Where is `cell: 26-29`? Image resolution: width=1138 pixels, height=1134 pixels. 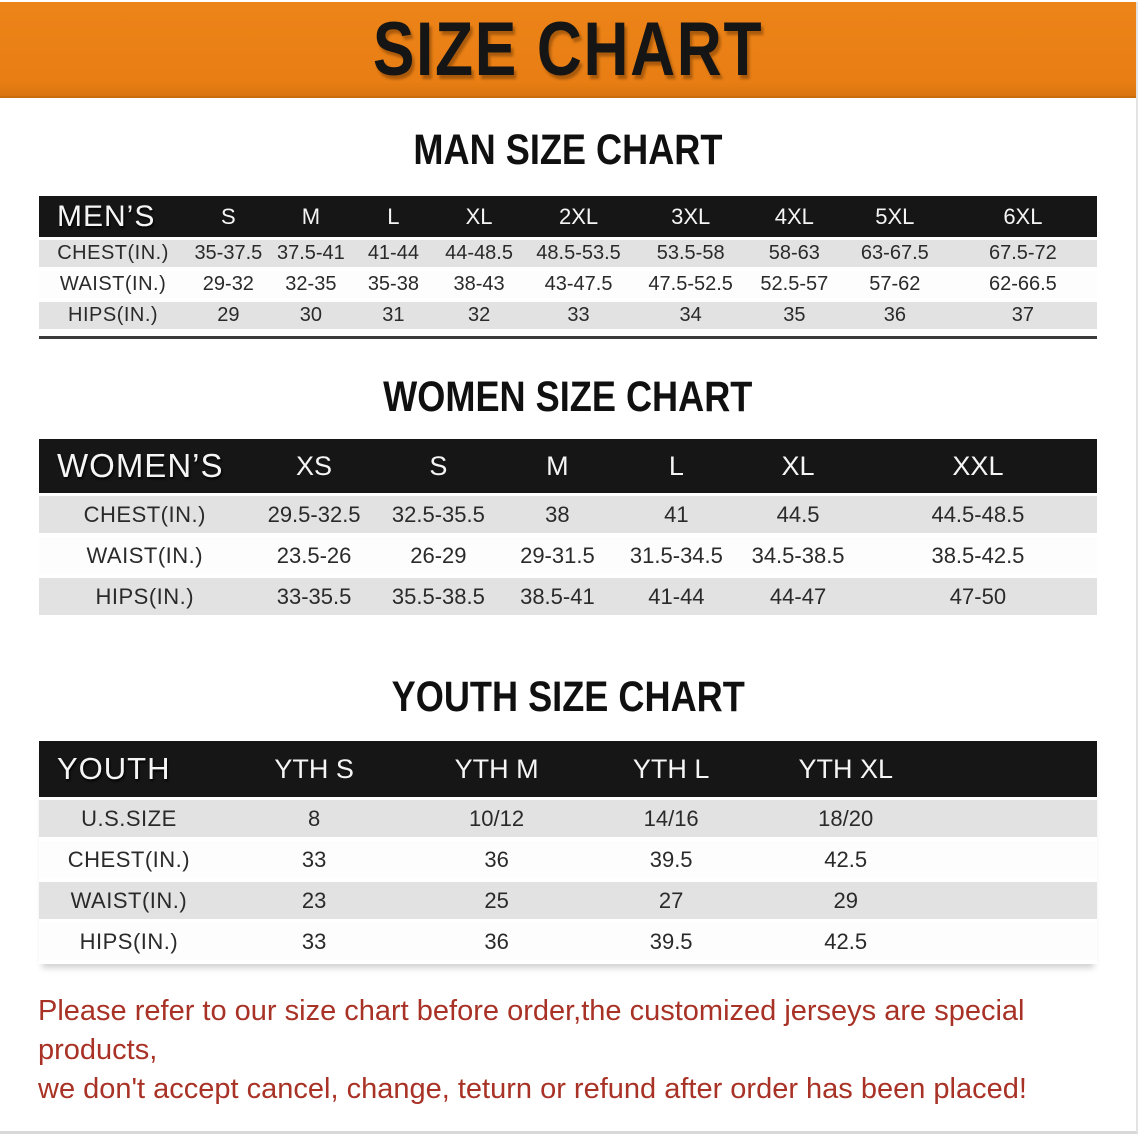 cell: 26-29 is located at coordinates (438, 557).